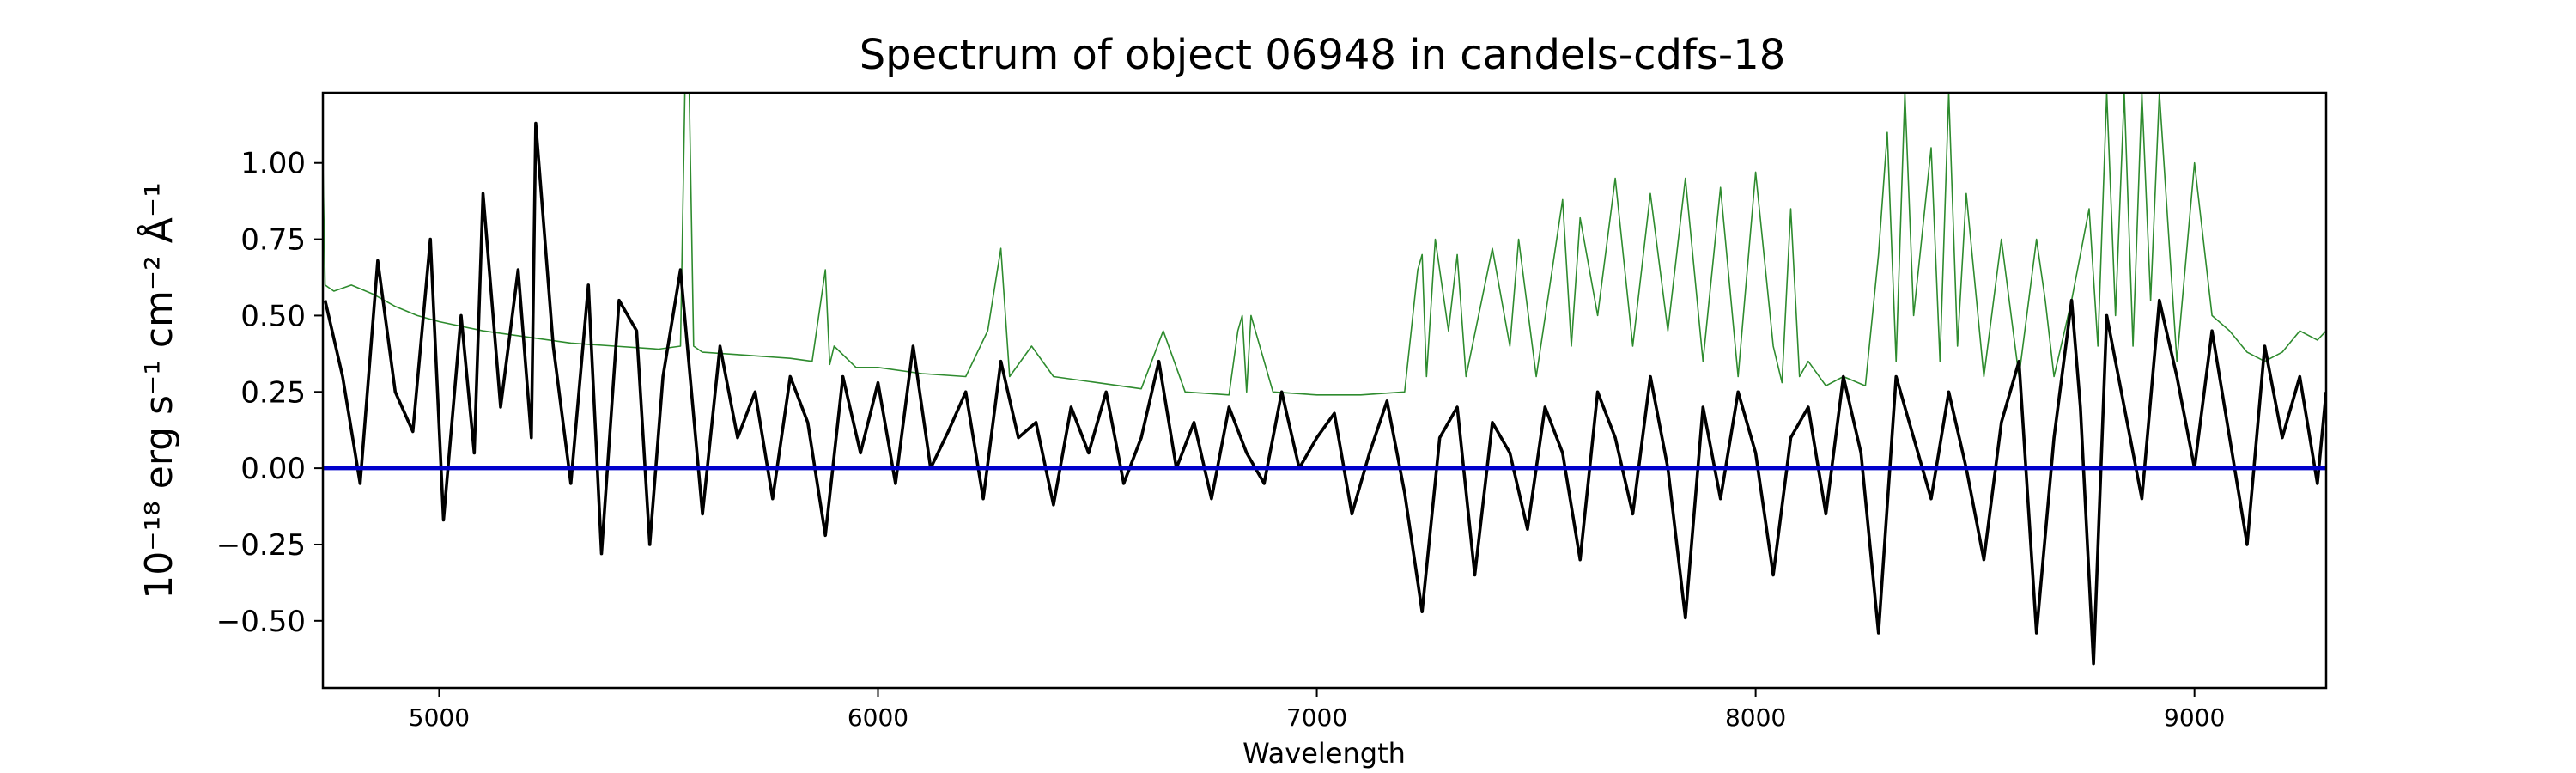 The width and height of the screenshot is (2576, 773). I want to click on x-tick-label: 8000, so click(1755, 717).